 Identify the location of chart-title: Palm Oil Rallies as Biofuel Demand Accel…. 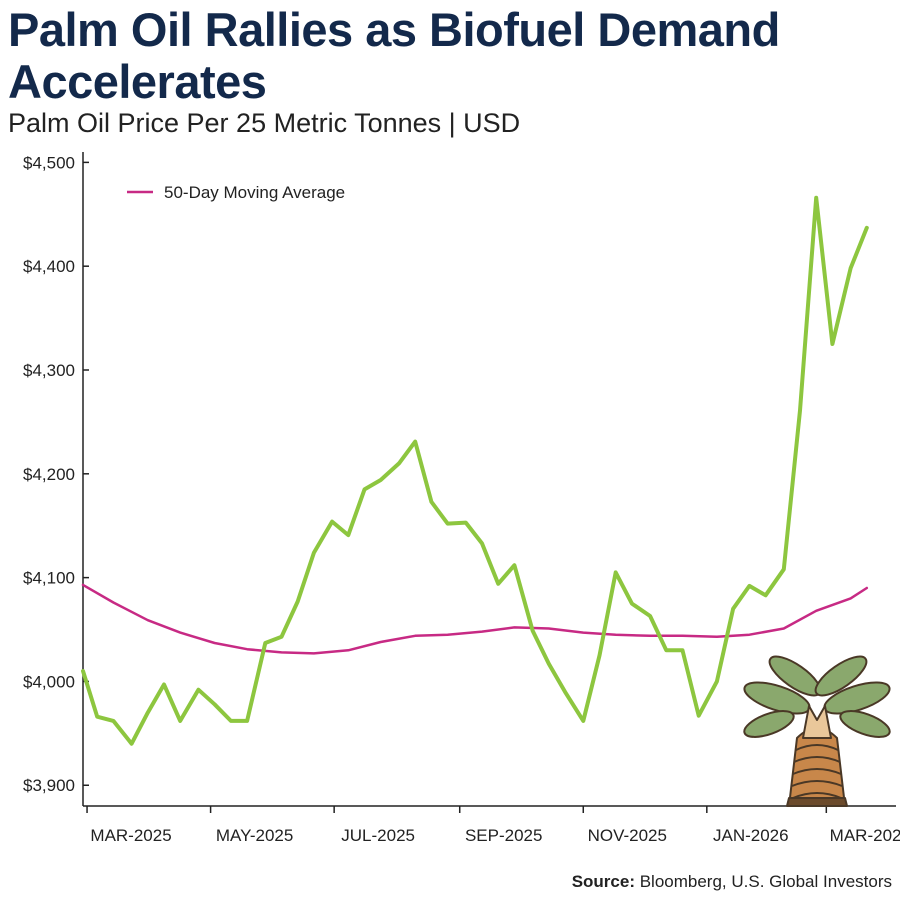
(394, 55).